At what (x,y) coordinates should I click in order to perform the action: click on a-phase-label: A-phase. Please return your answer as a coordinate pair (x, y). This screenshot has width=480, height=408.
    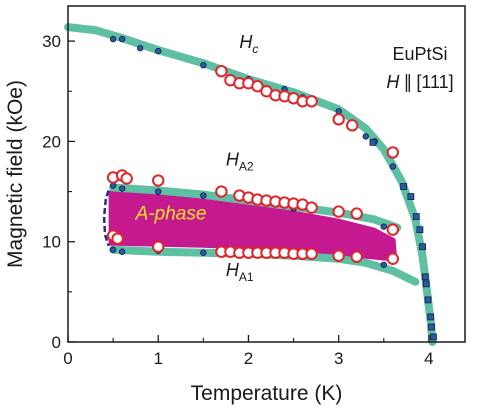
    Looking at the image, I should click on (171, 214).